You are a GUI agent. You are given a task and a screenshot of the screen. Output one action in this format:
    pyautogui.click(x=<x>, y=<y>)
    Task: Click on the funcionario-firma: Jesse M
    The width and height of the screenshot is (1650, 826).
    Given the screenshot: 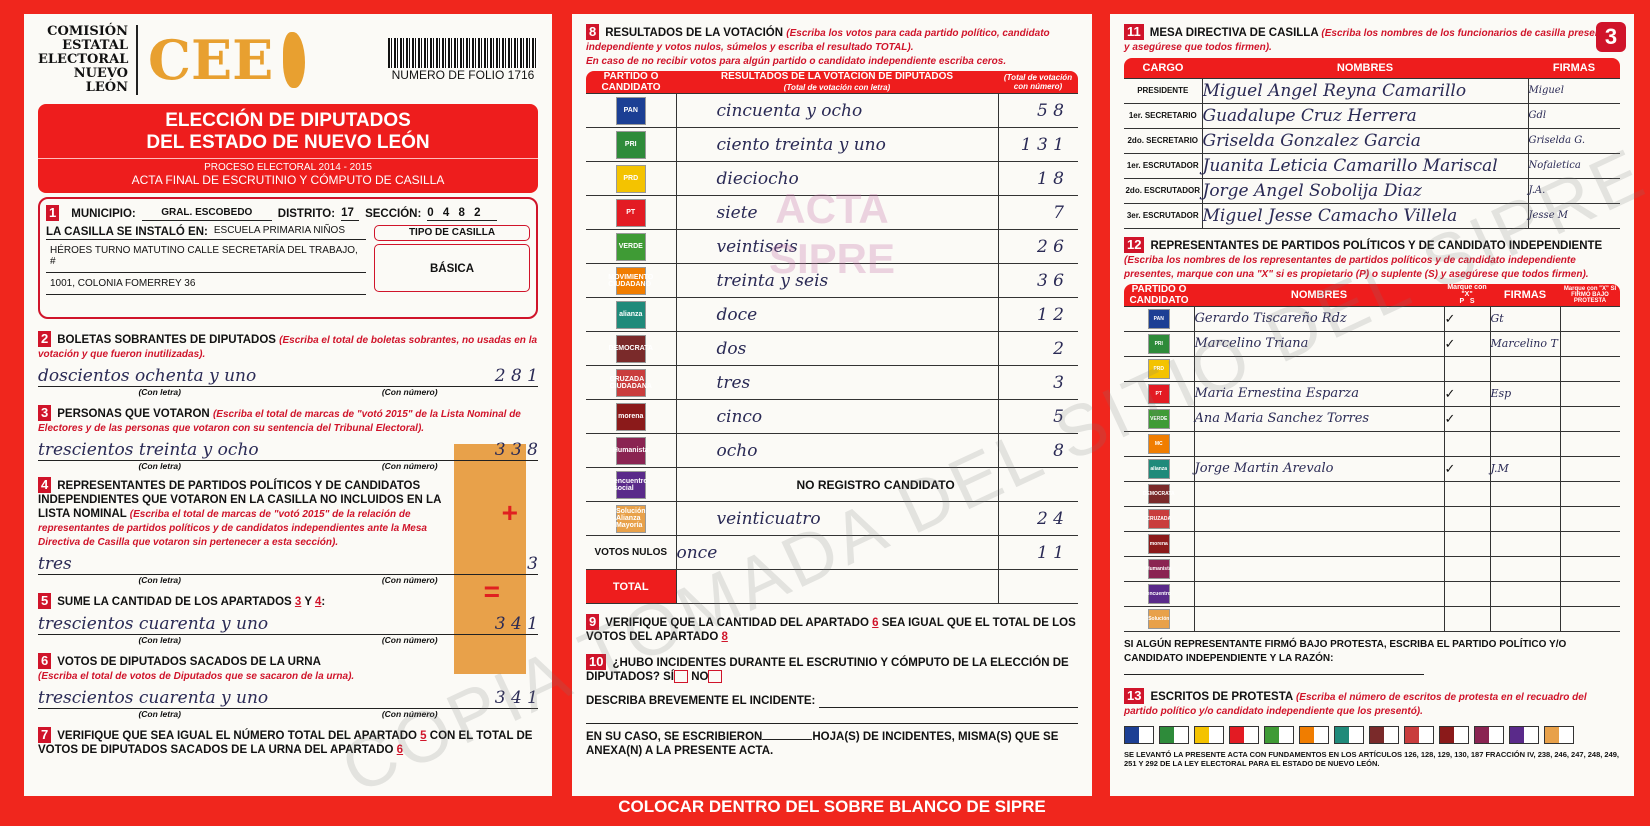 What is the action you would take?
    pyautogui.click(x=1573, y=216)
    